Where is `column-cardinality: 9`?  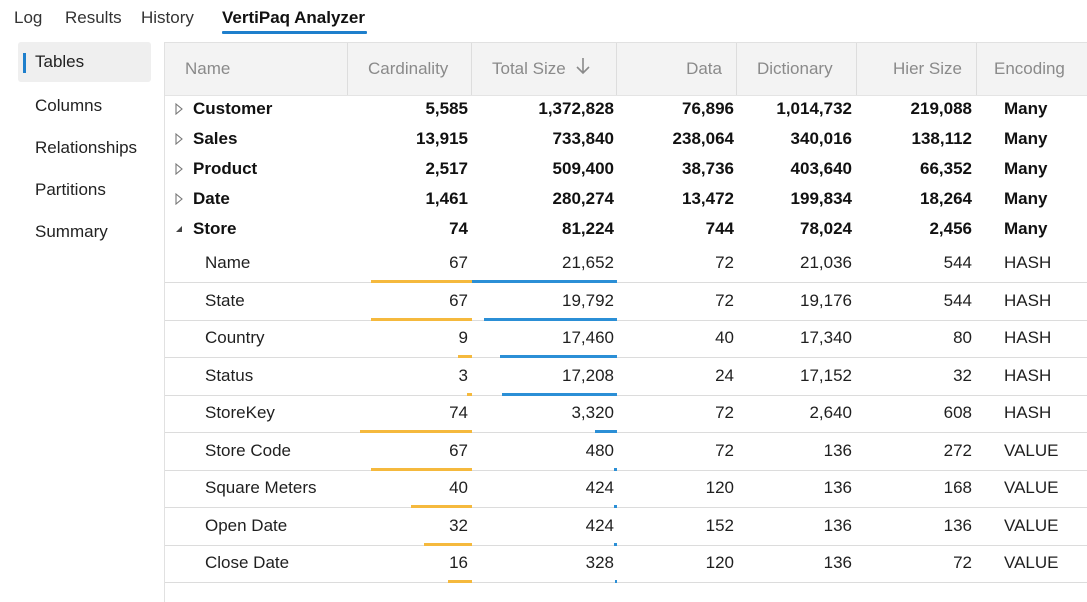
column-cardinality: 9 is located at coordinates (463, 338).